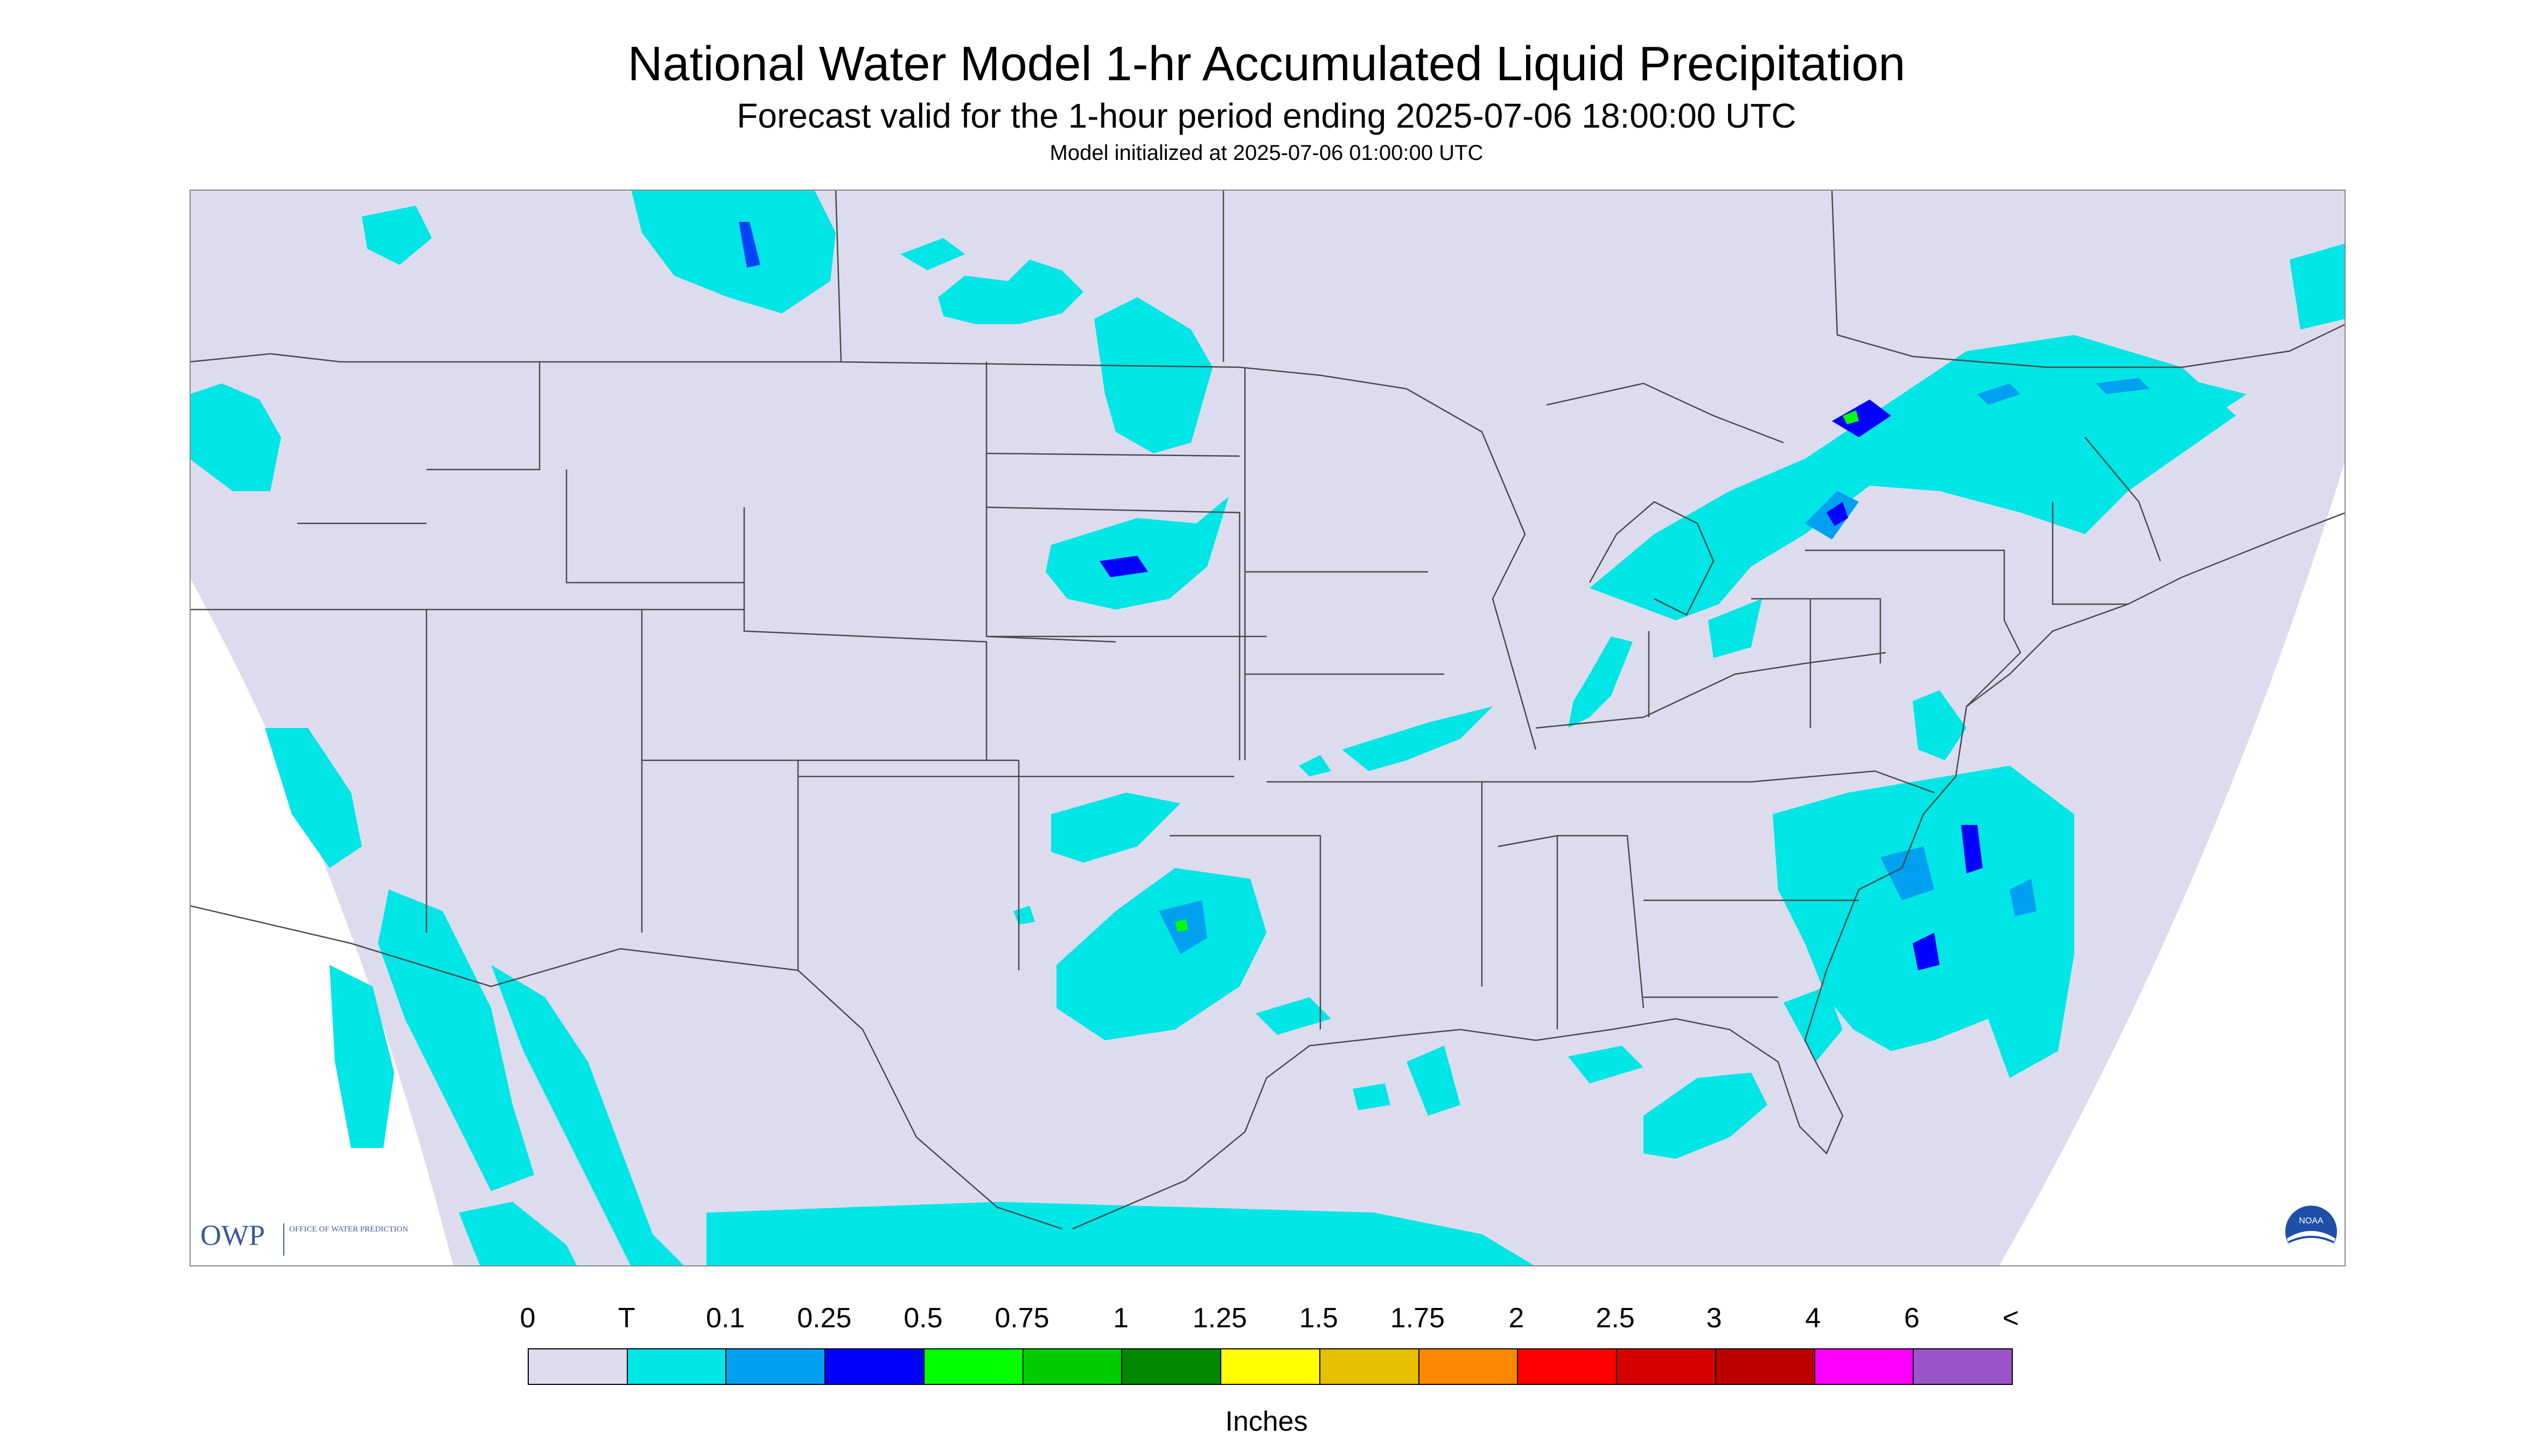 The width and height of the screenshot is (2533, 1456). Describe the element at coordinates (304, 1237) in the screenshot. I see `owp-logo: OWP OFFICE OF WATER PREDICTION` at that location.